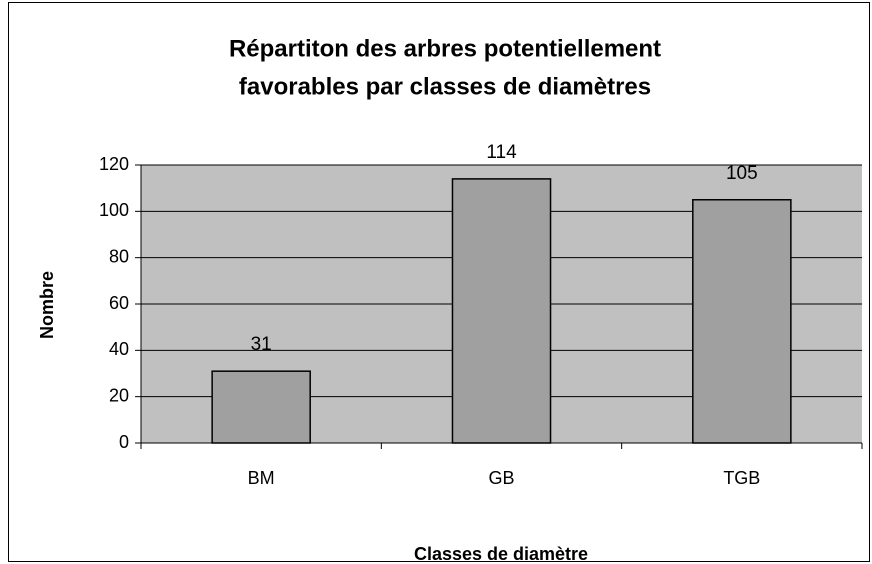 This screenshot has width=872, height=564. Describe the element at coordinates (119, 256) in the screenshot. I see `y-tick-label: 80` at that location.